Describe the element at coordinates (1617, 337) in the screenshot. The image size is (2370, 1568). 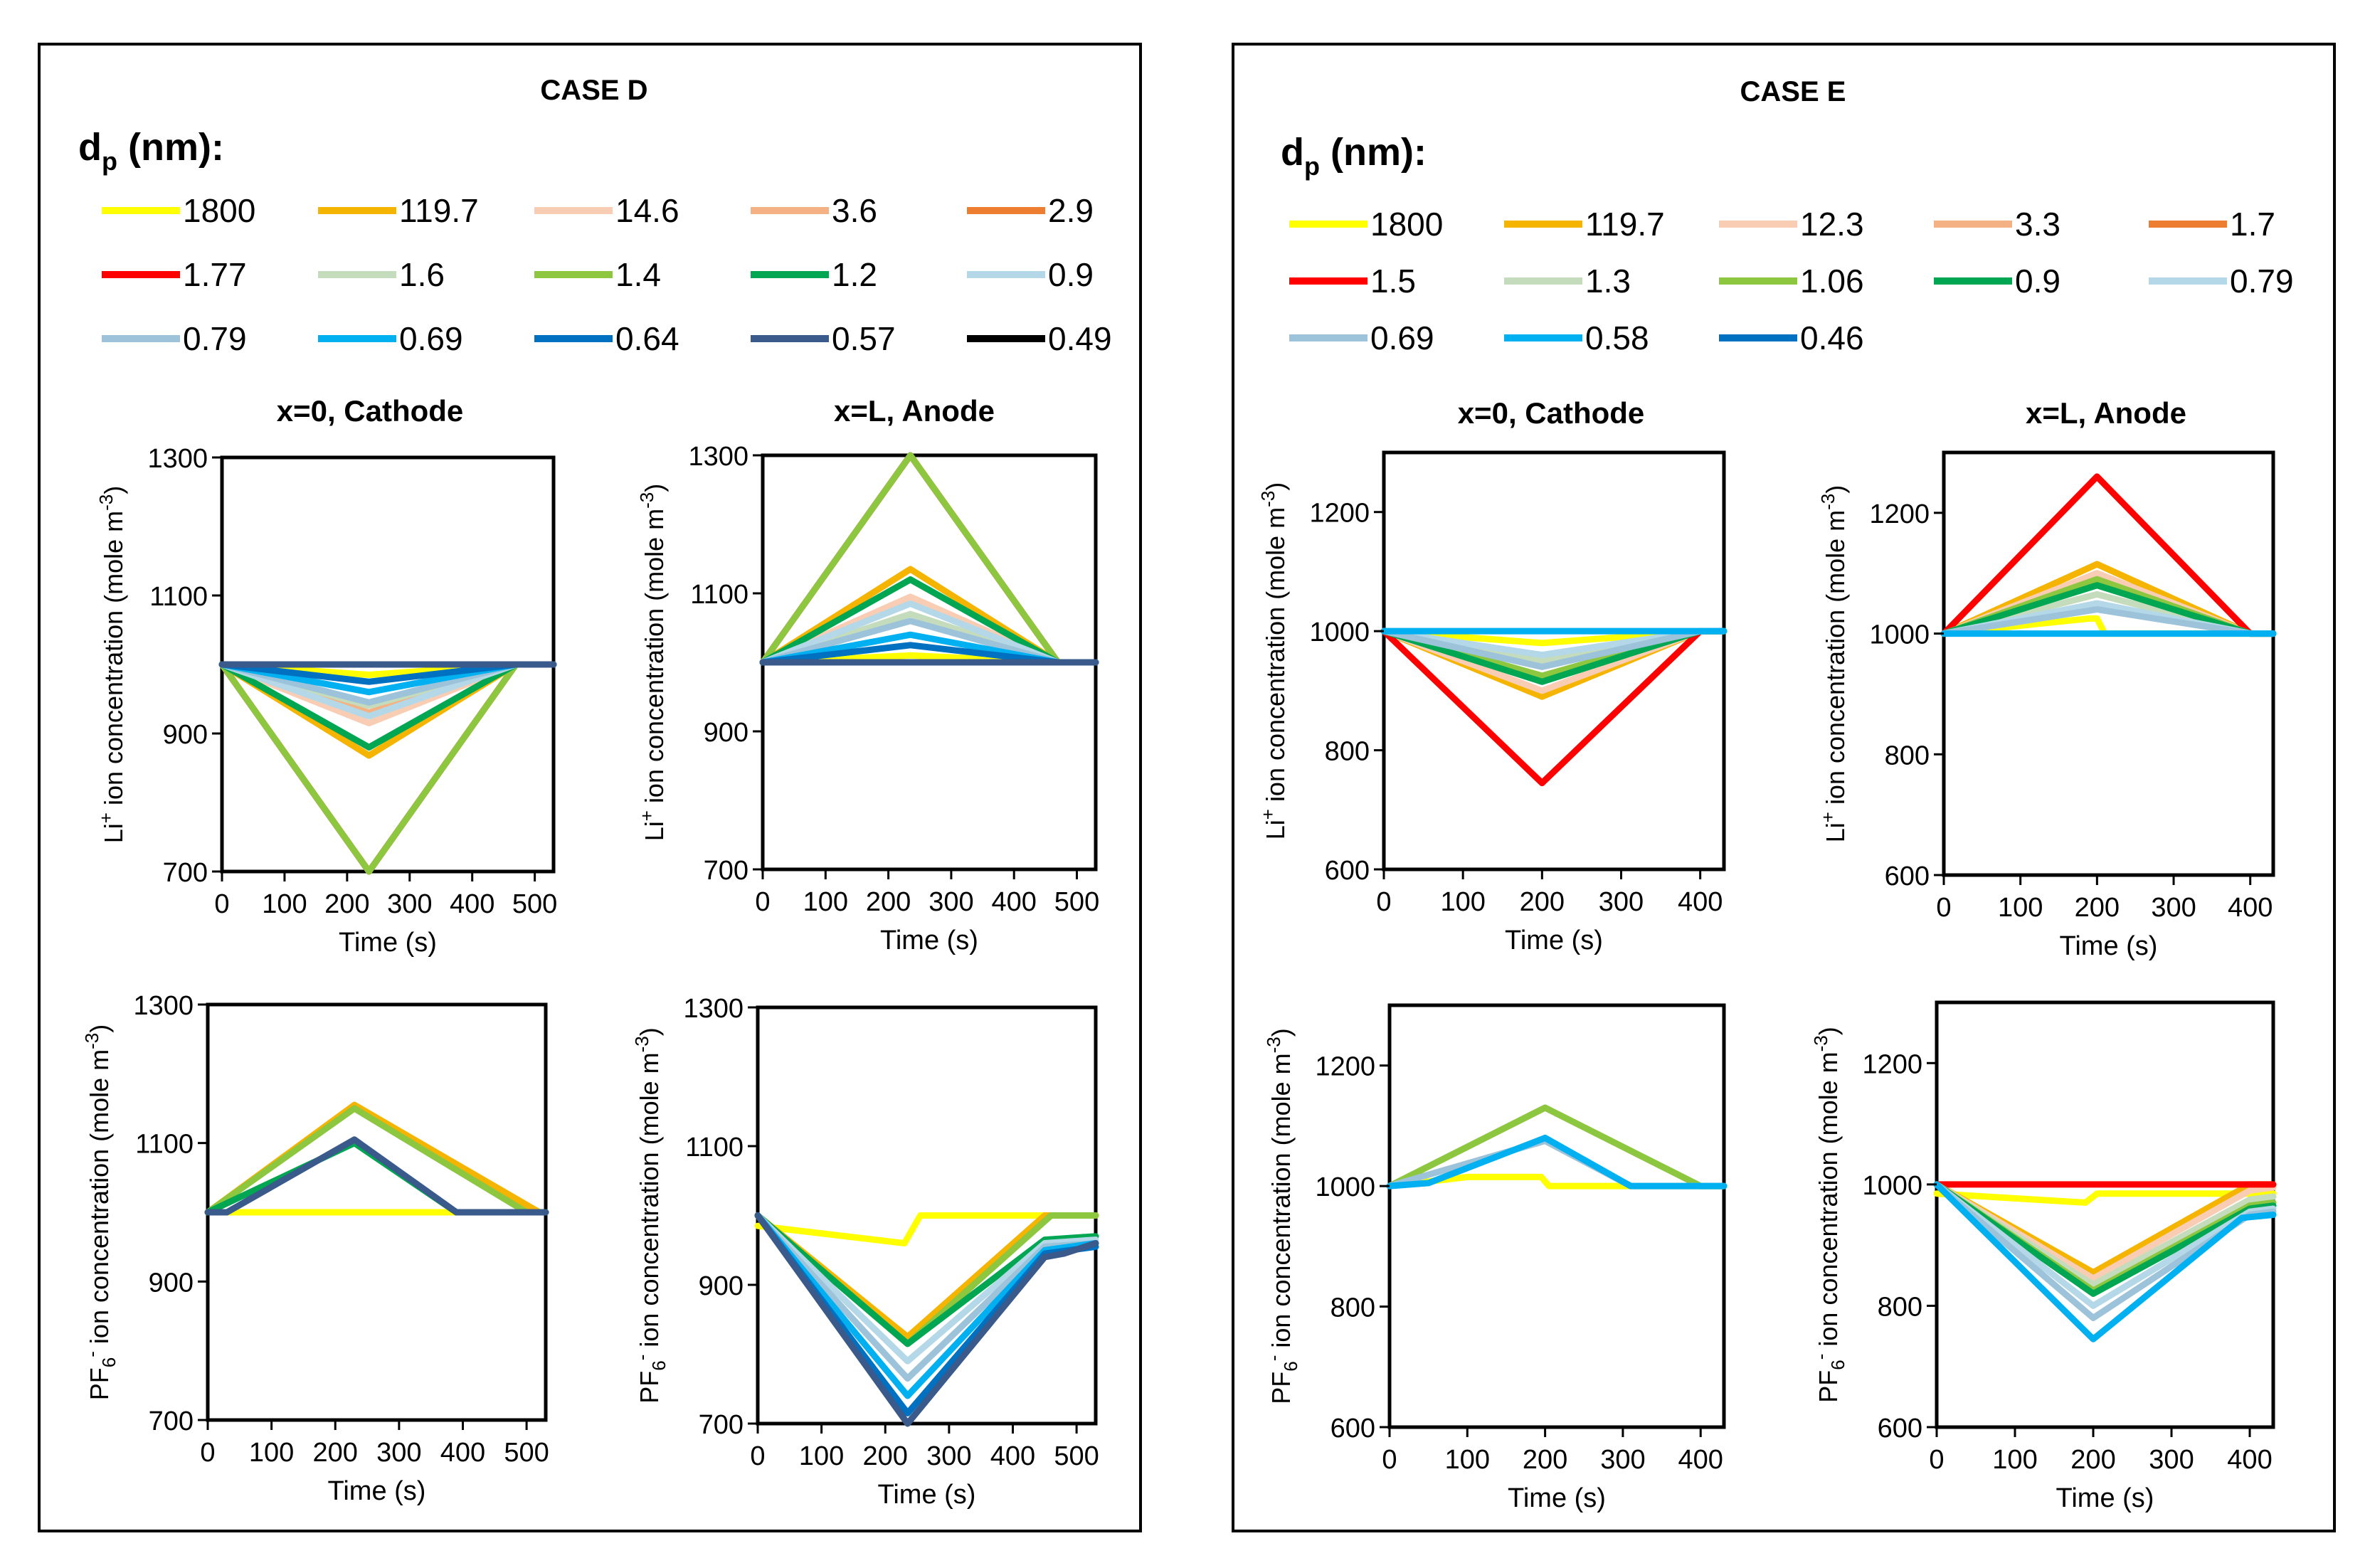
I see `legend-label: 0.58` at that location.